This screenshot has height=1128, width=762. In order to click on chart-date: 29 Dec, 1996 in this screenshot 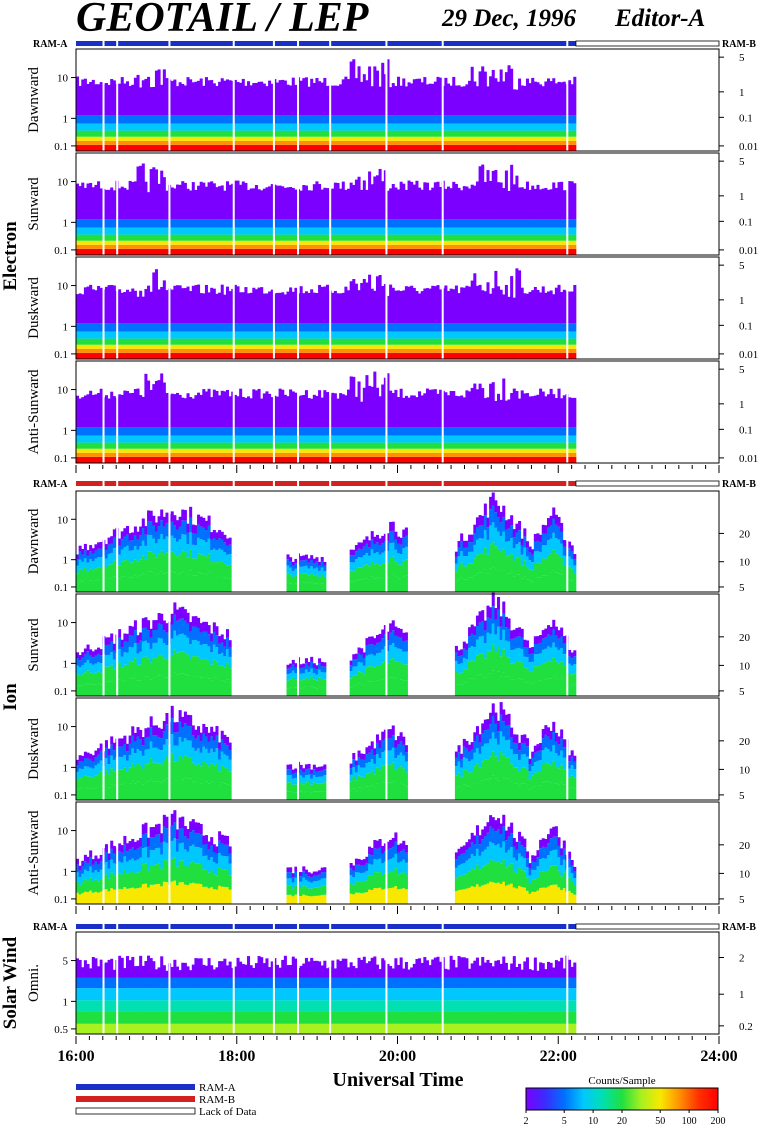, I will do `click(508, 18)`.